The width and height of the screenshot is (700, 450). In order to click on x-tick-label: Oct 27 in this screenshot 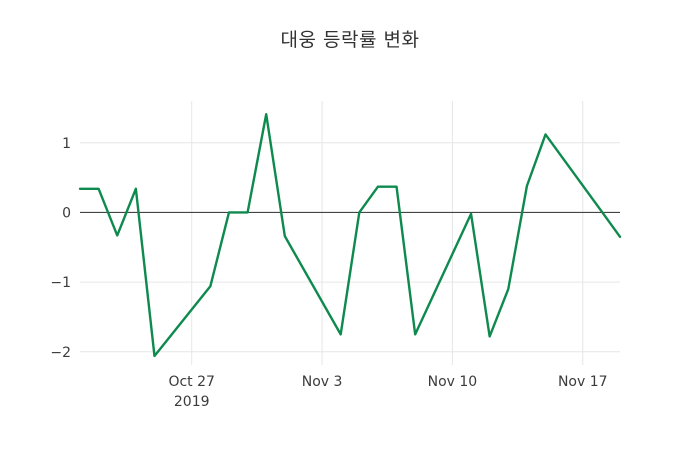, I will do `click(191, 382)`.